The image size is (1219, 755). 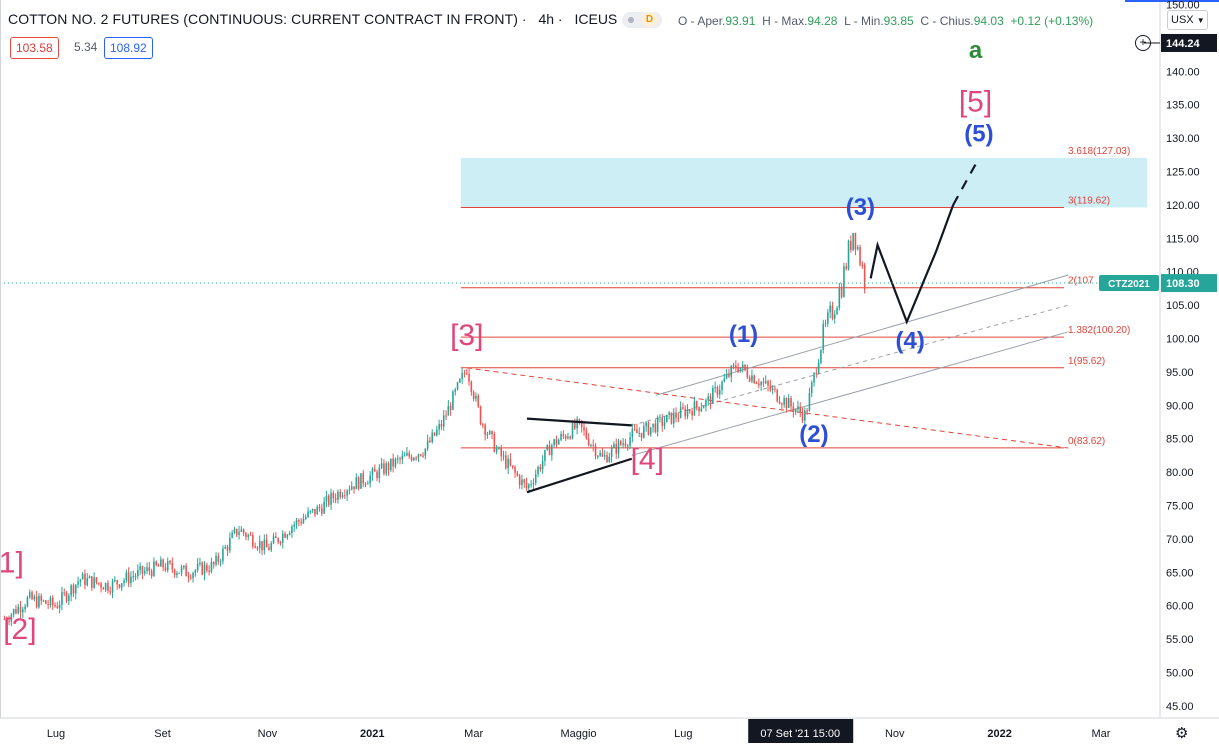 I want to click on price-axis-tick: 95.00, so click(x=1180, y=373).